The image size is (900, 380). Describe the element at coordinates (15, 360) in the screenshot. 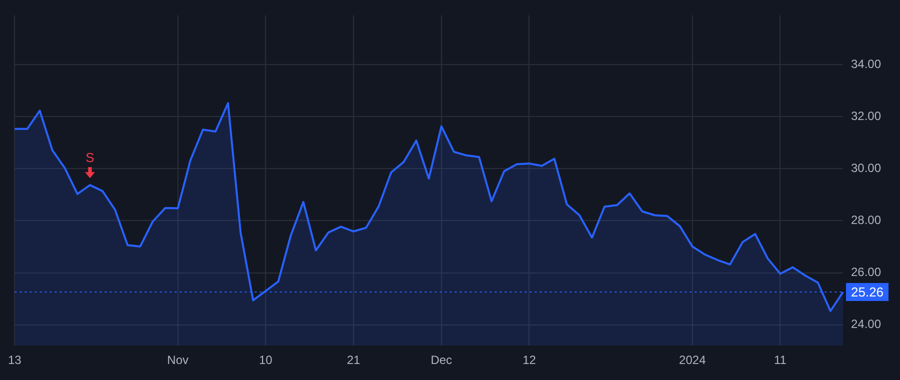

I see `x-tick-label: 13` at that location.